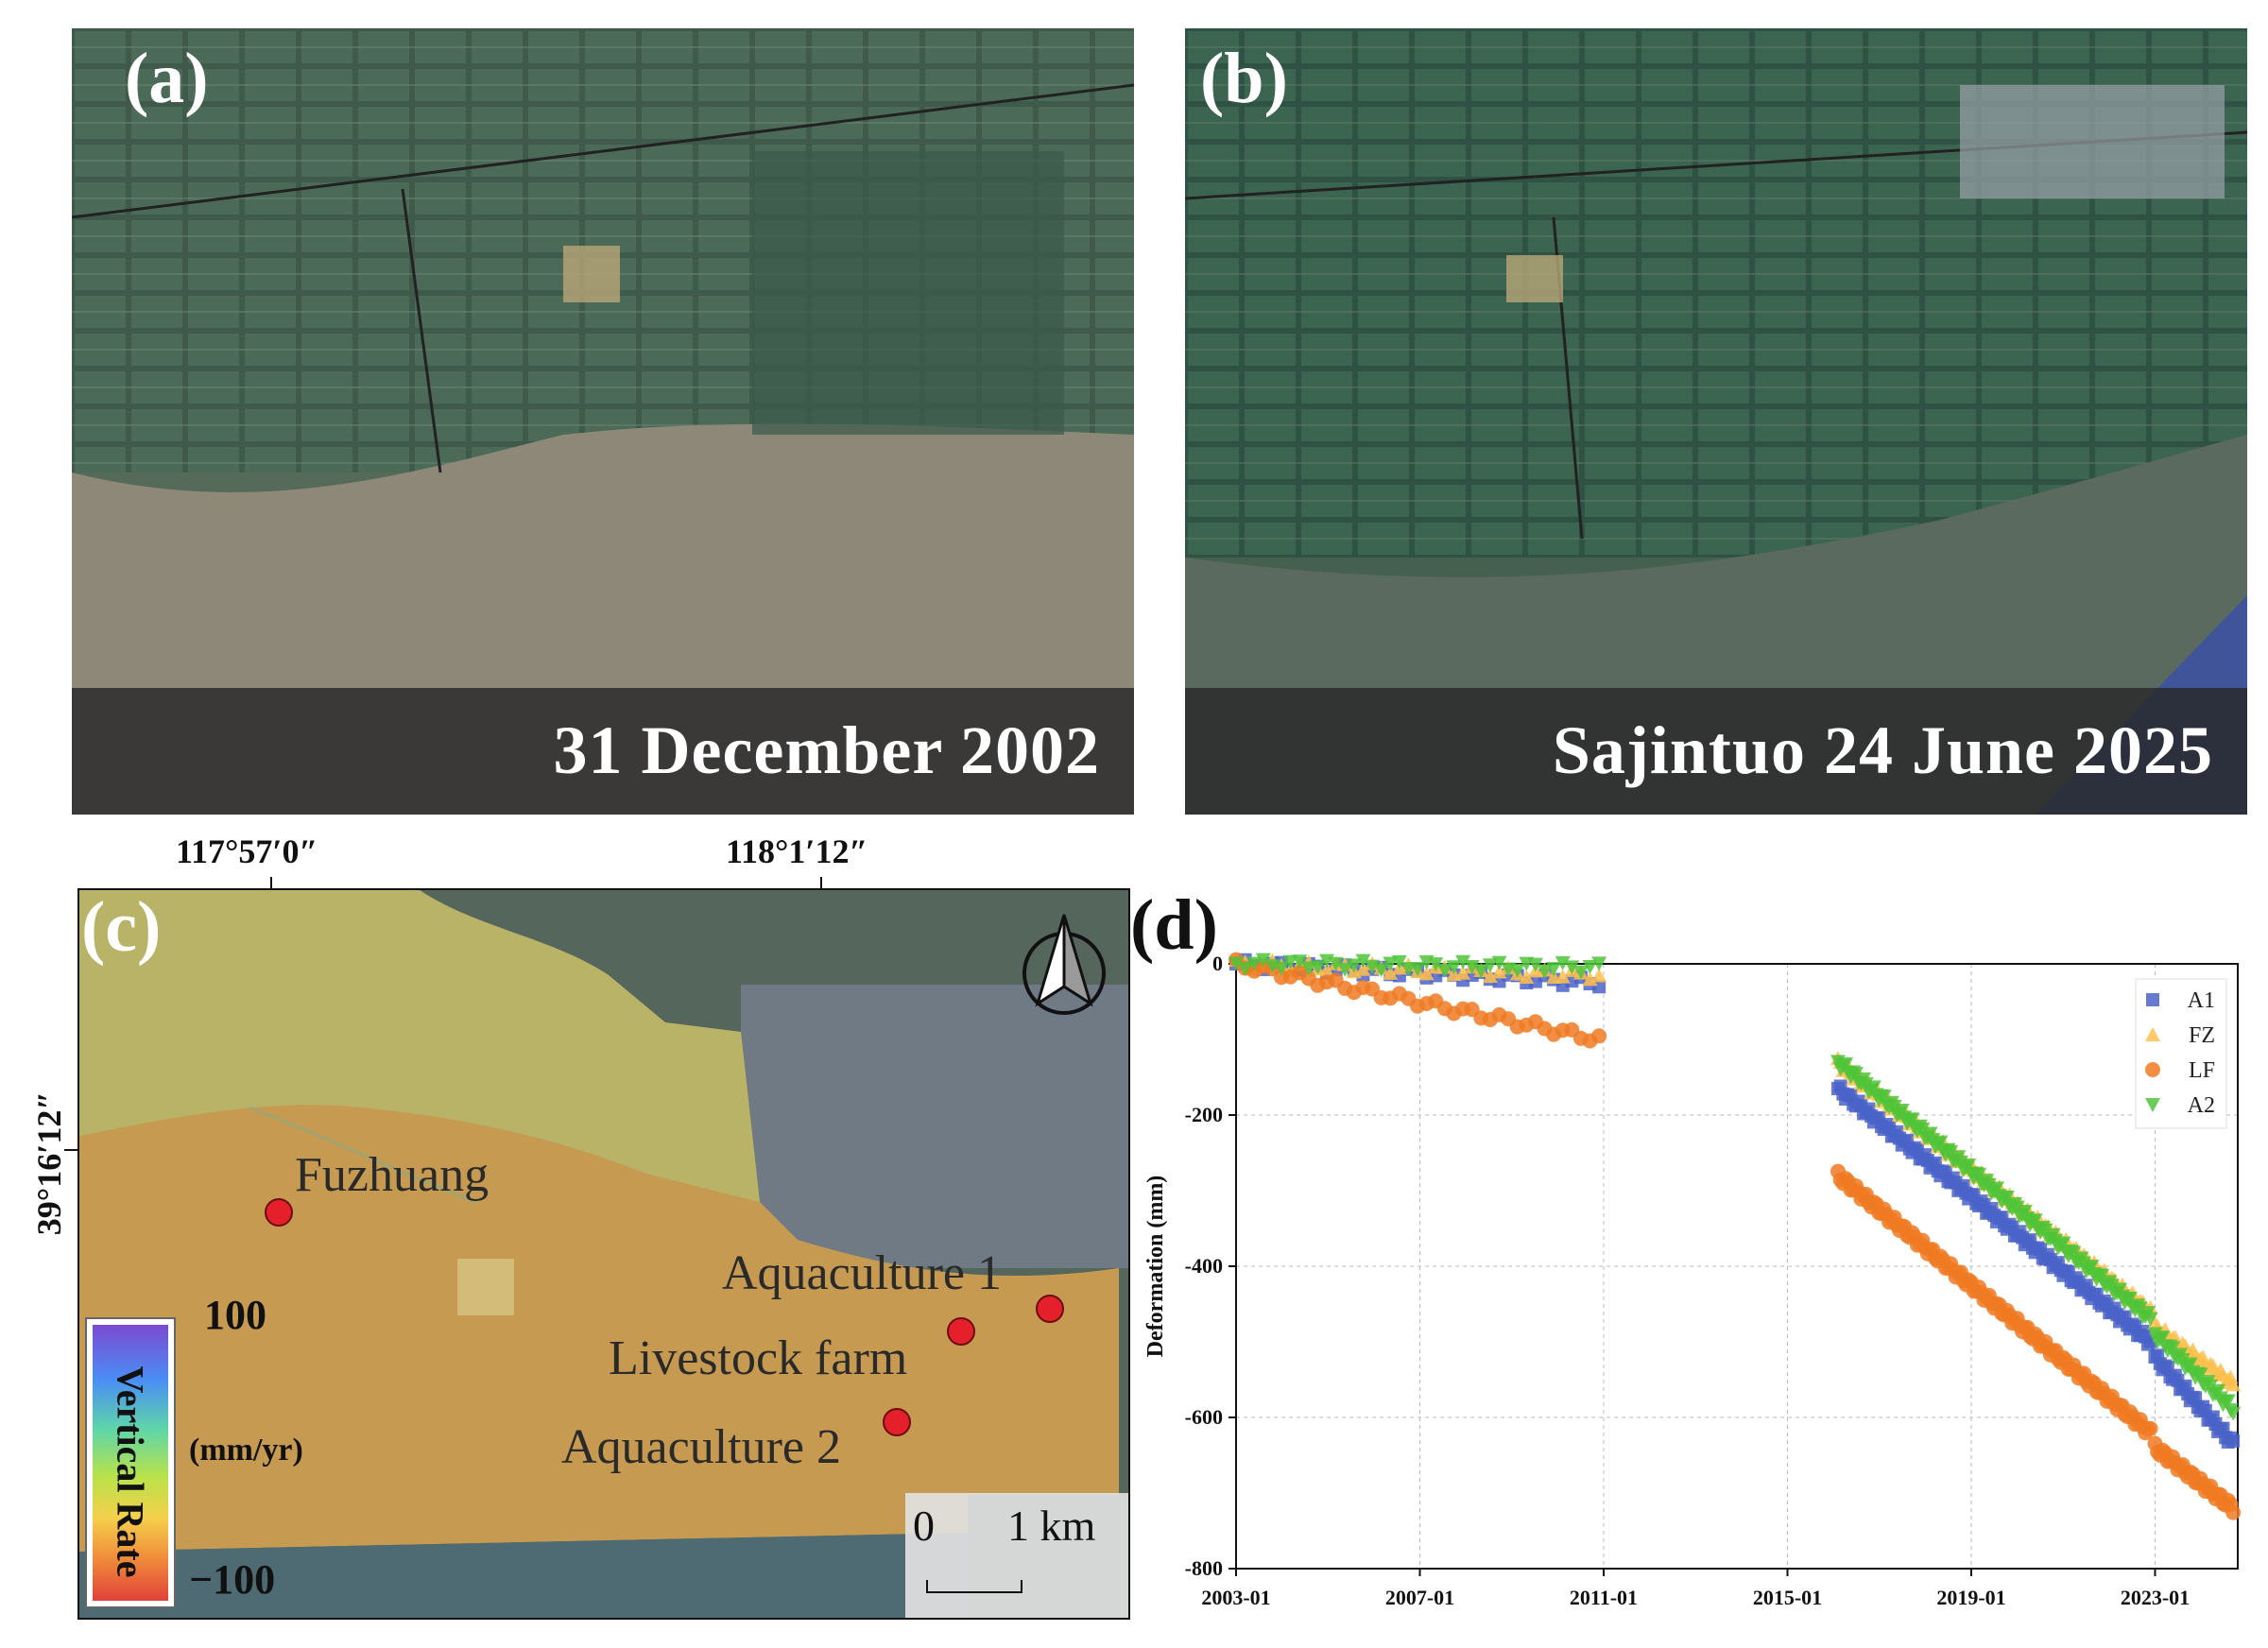 The image size is (2268, 1648). I want to click on scale-bar-box: 0 1 km, so click(1016, 1555).